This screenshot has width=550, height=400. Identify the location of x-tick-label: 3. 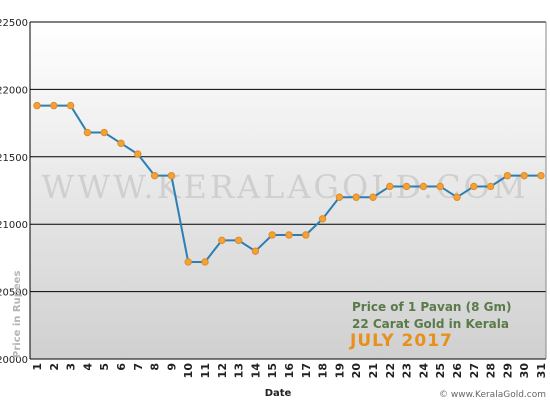
(71, 367).